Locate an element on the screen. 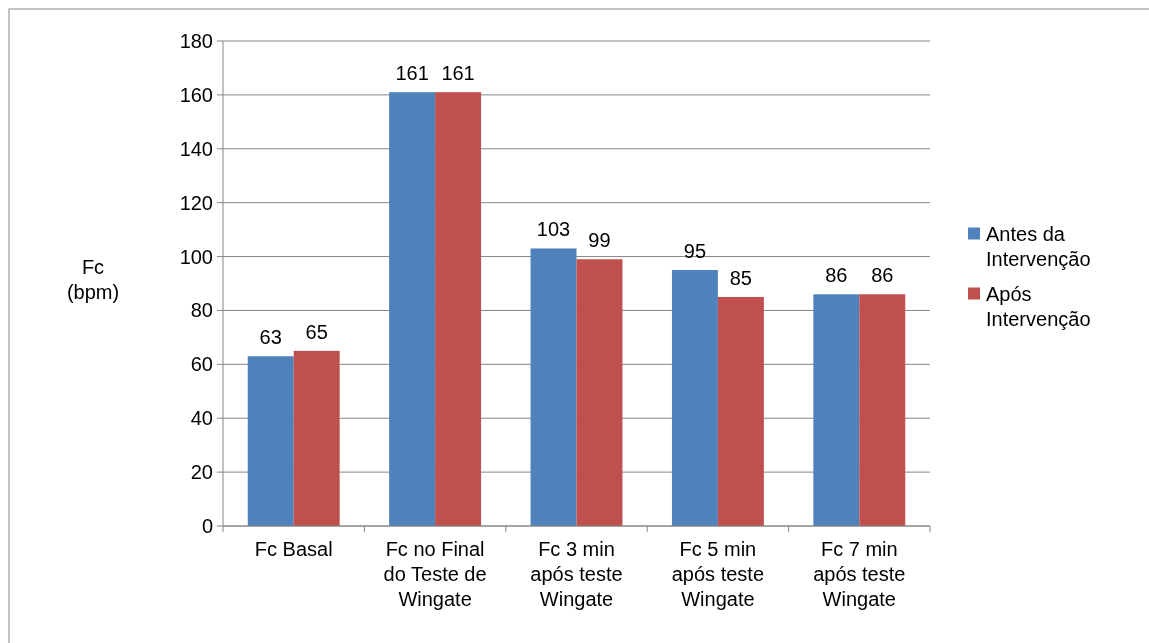 The height and width of the screenshot is (643, 1149). x-tick-label: Fc Basal is located at coordinates (293, 549).